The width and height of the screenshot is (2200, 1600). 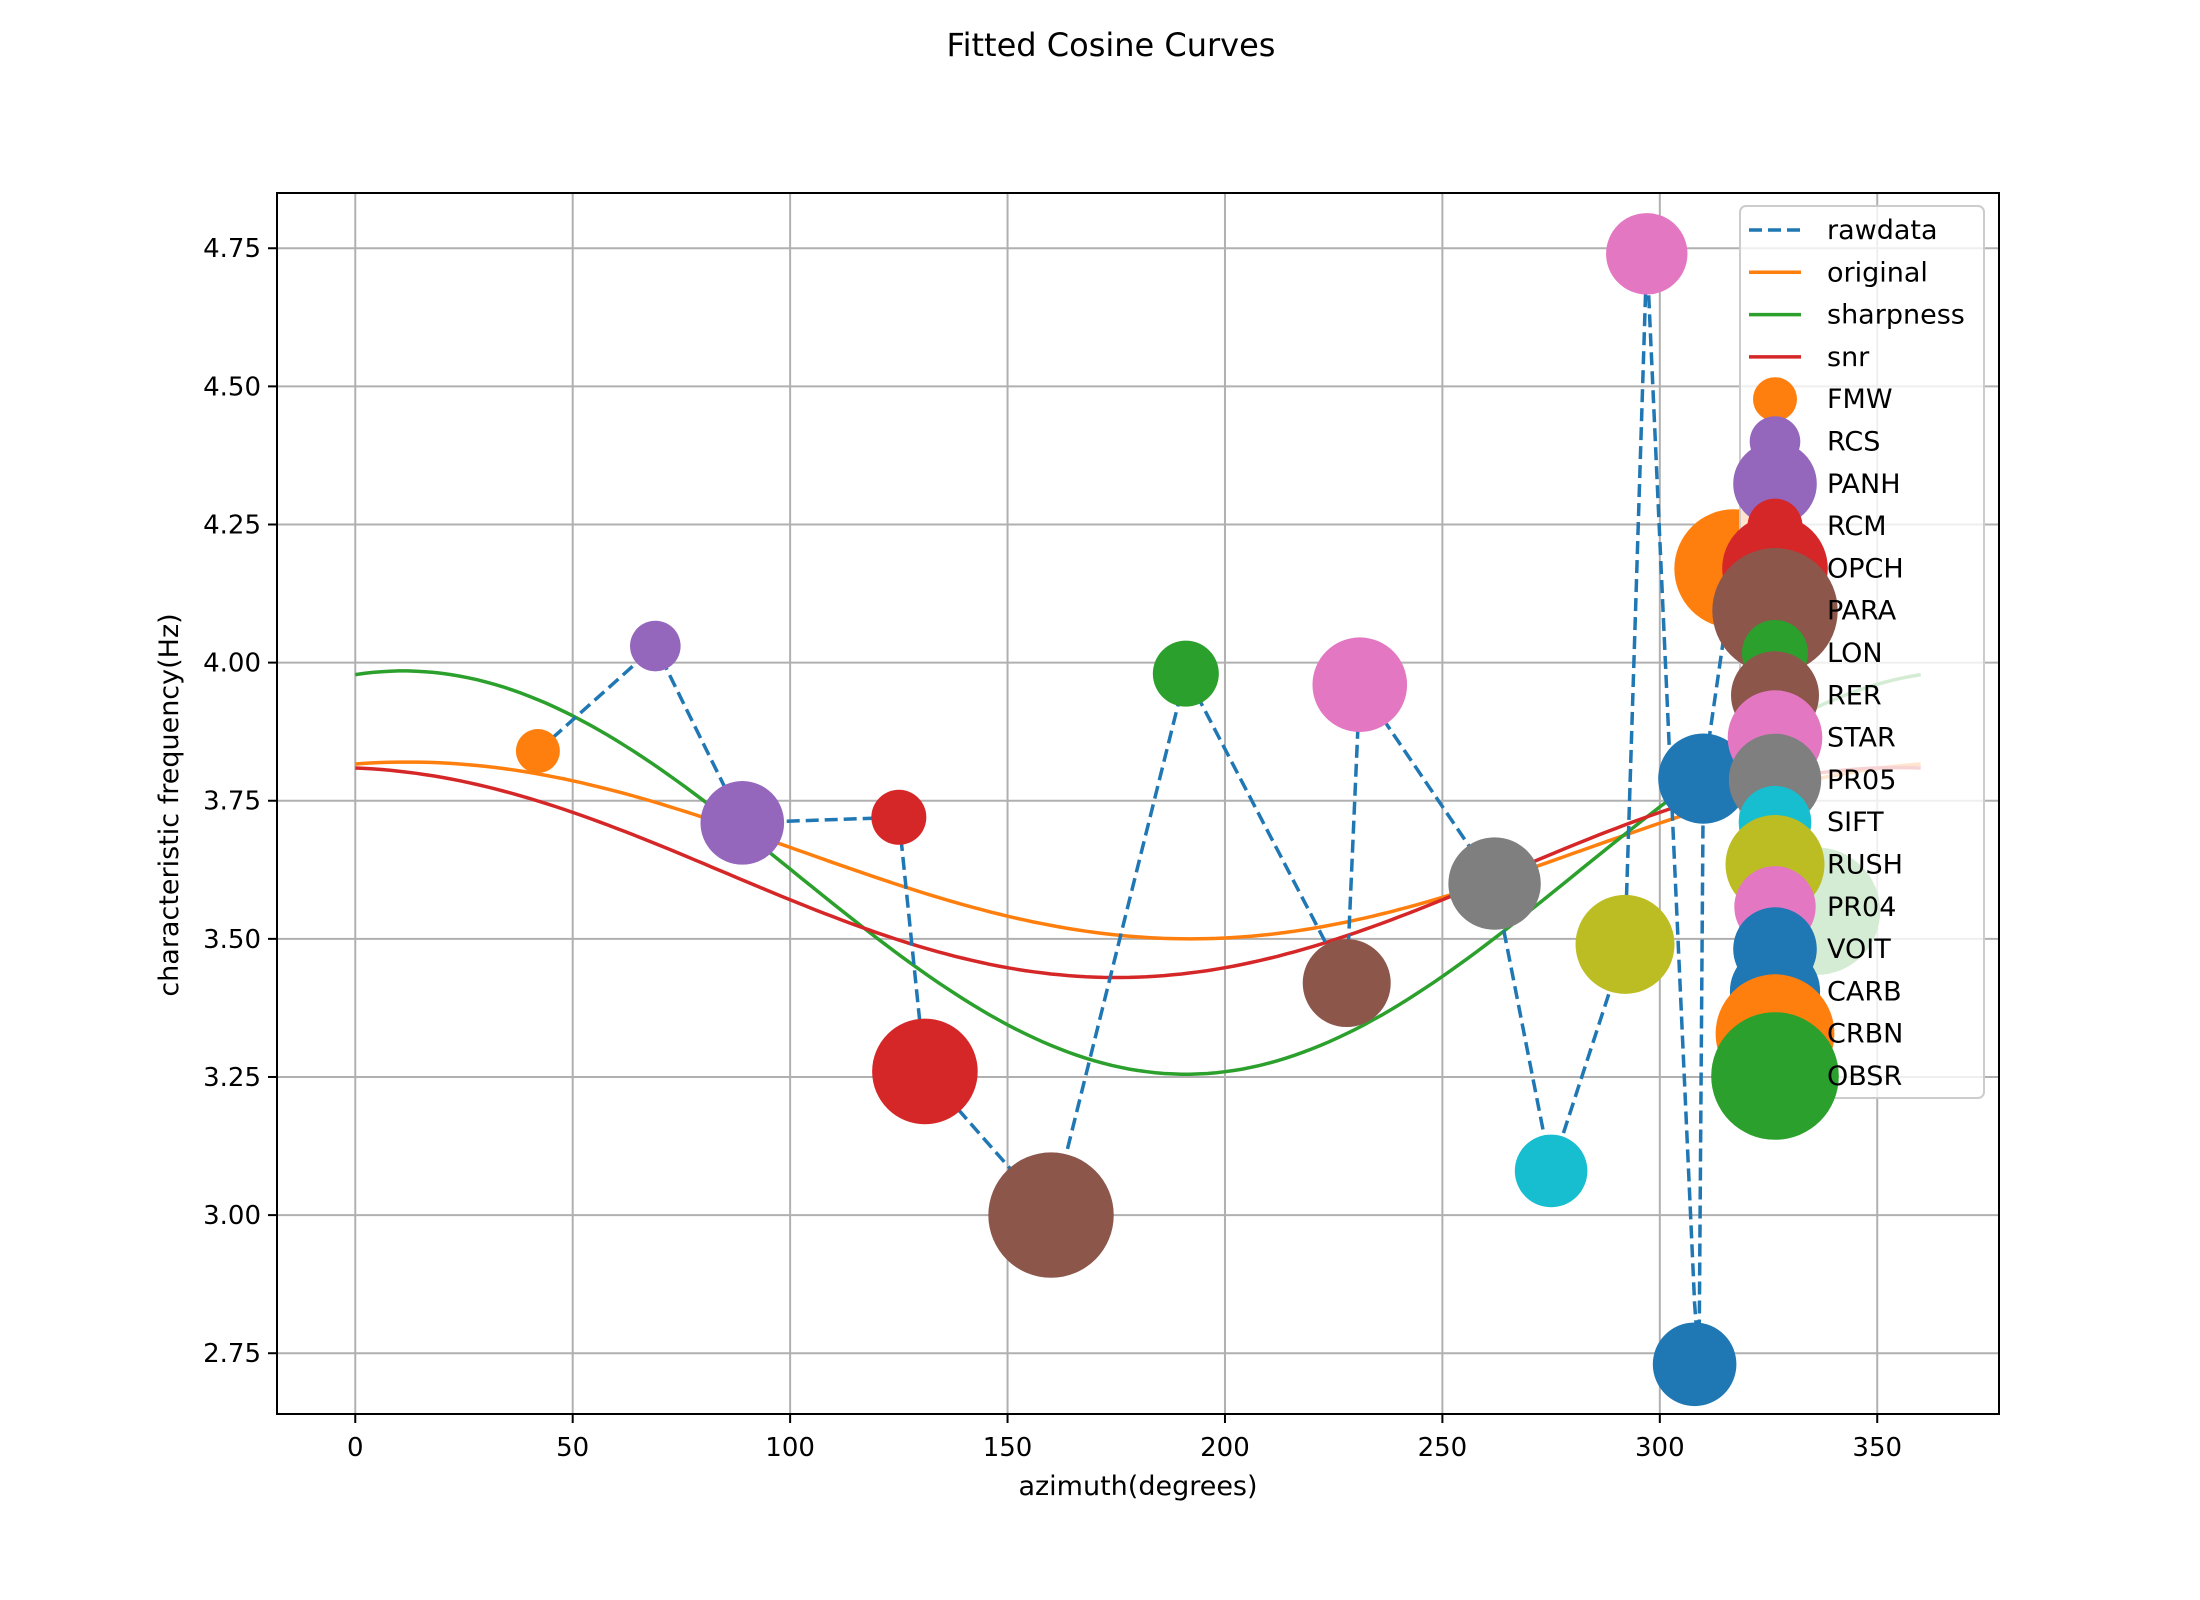 What do you see at coordinates (1111, 45) in the screenshot?
I see `chart-title: Fitted Cosine Curves` at bounding box center [1111, 45].